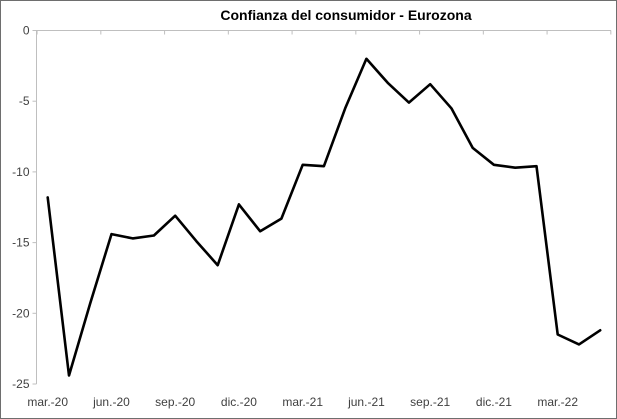 This screenshot has height=419, width=617. Describe the element at coordinates (175, 402) in the screenshot. I see `x-axis-label: sep.-20` at that location.